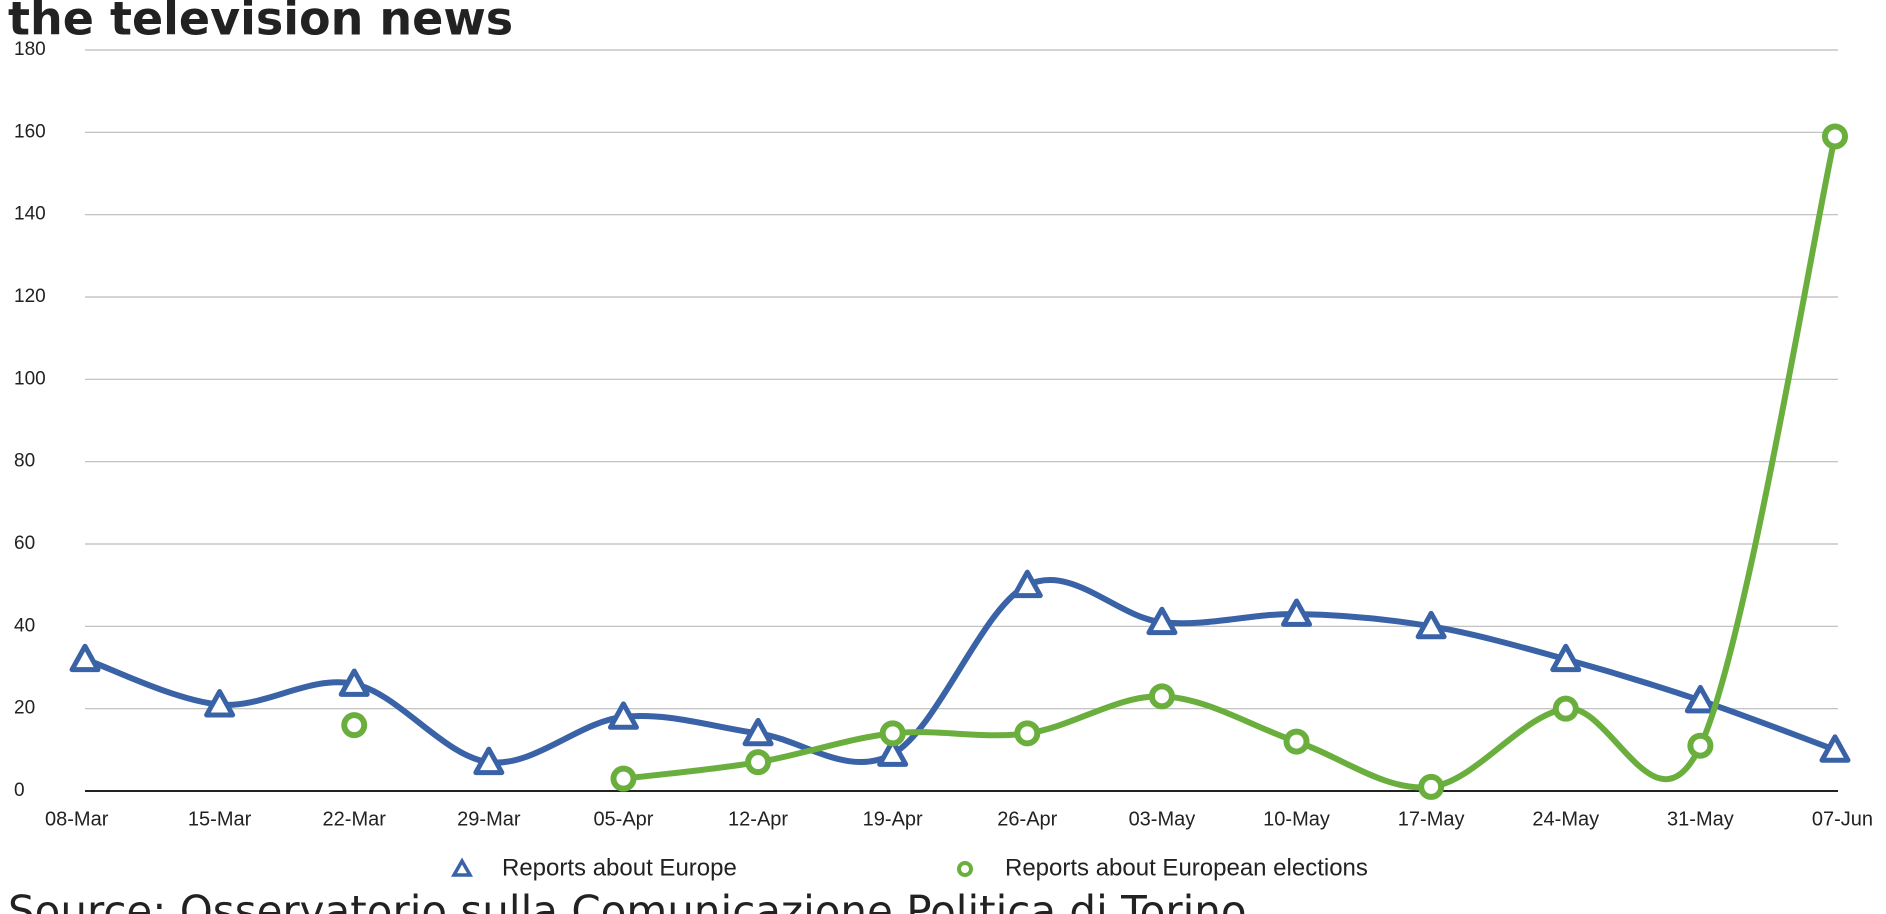 This screenshot has width=1886, height=914. What do you see at coordinates (1186, 867) in the screenshot?
I see `legend-label: Reports about European elections` at bounding box center [1186, 867].